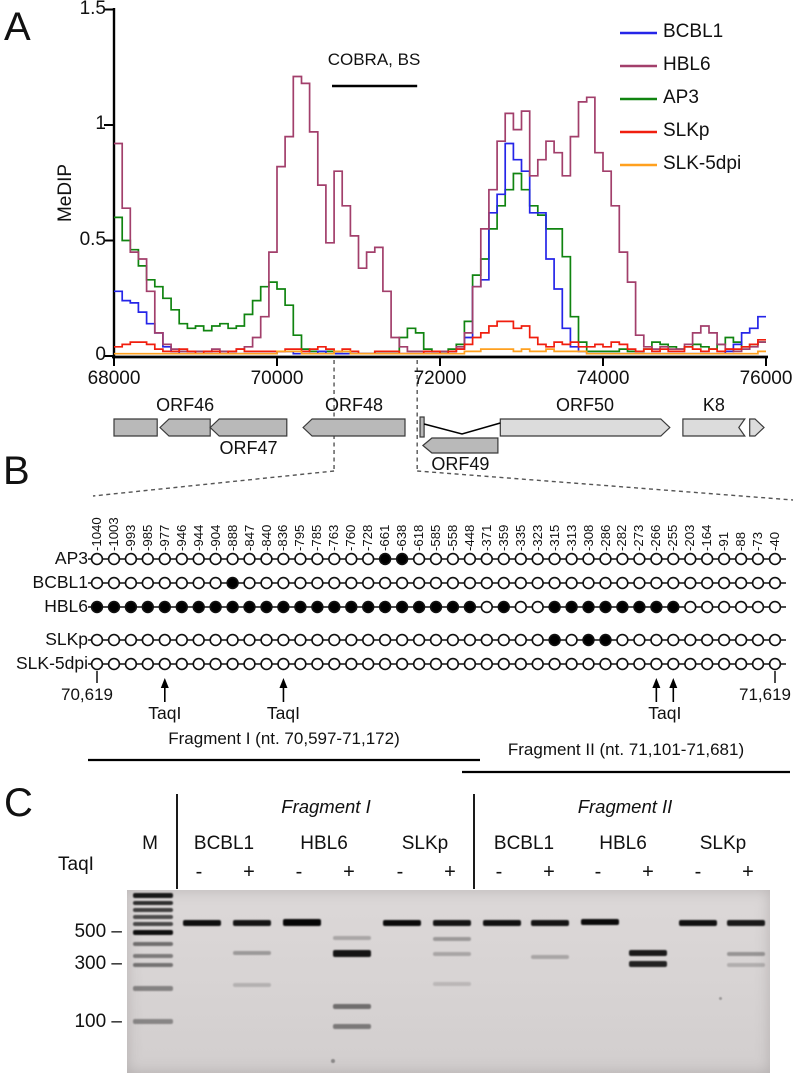 This screenshot has height=1080, width=796. I want to click on methylation-circle-ap3--904, so click(215, 559).